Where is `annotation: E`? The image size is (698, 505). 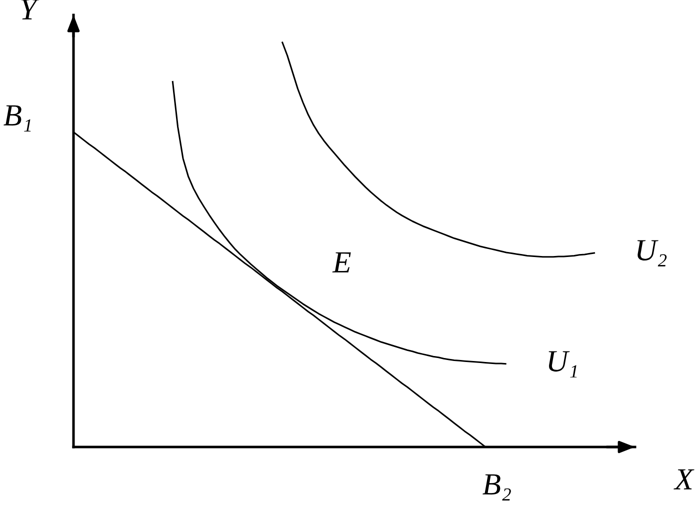 annotation: E is located at coordinates (341, 262).